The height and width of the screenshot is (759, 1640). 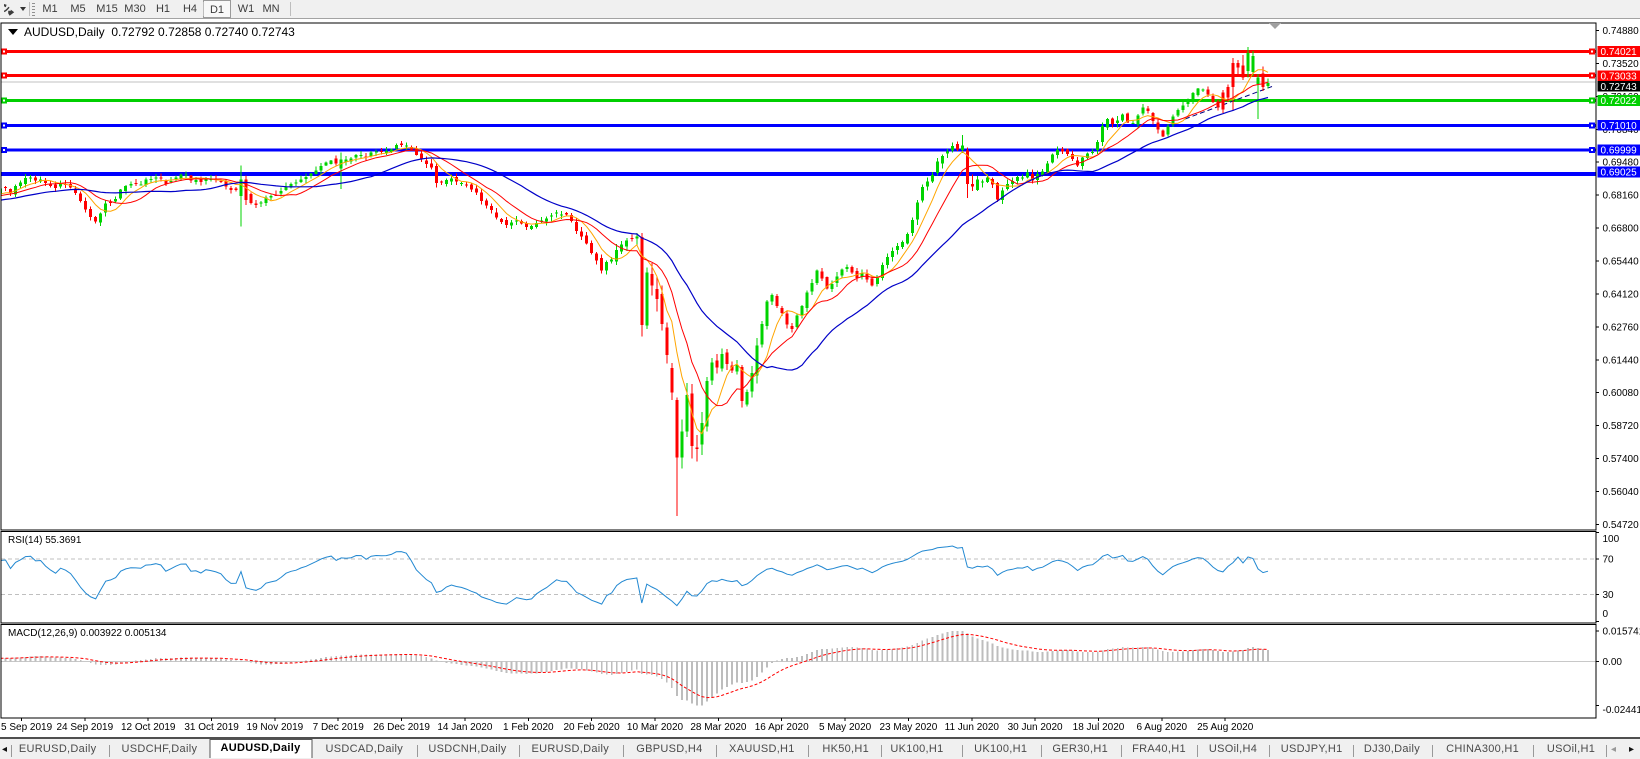 What do you see at coordinates (1619, 101) in the screenshot?
I see `svg-text: 0.72022` at bounding box center [1619, 101].